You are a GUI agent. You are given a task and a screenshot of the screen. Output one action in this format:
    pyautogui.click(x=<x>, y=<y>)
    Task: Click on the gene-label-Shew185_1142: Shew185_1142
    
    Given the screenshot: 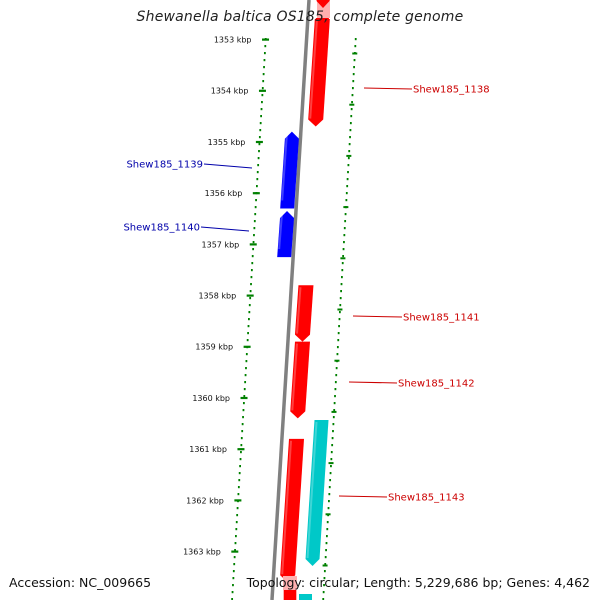 What is the action you would take?
    pyautogui.click(x=436, y=384)
    